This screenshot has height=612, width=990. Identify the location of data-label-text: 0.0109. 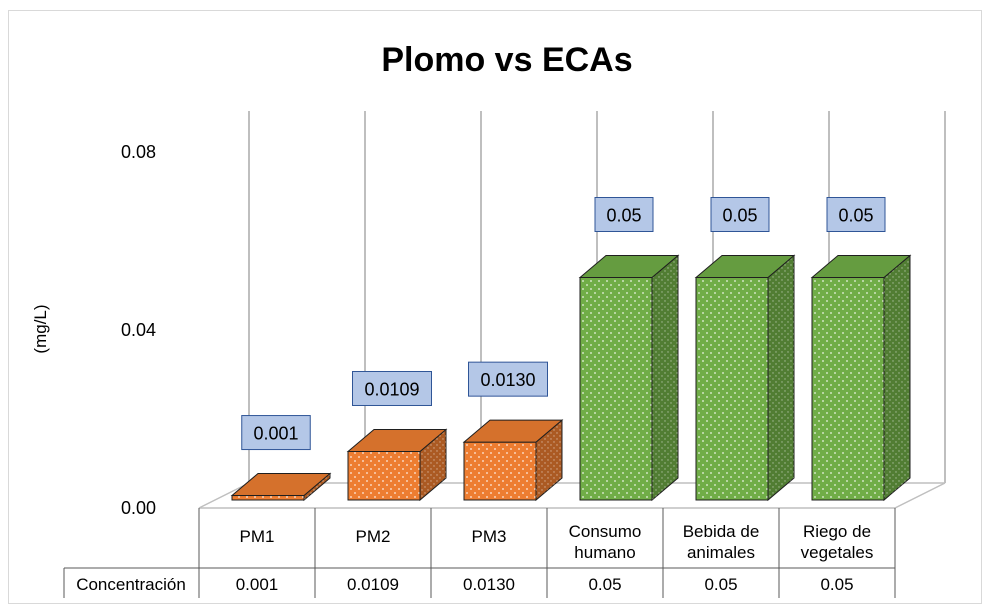
(391, 389).